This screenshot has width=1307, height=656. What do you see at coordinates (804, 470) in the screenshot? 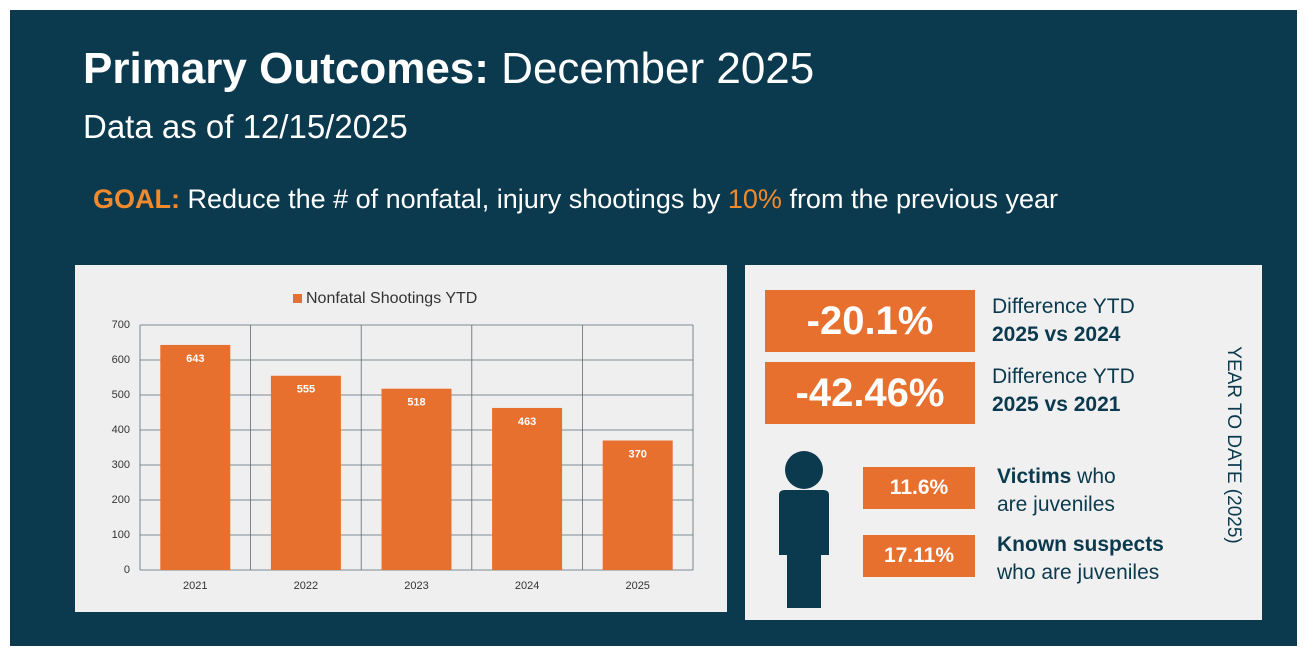
I see `icon-head` at bounding box center [804, 470].